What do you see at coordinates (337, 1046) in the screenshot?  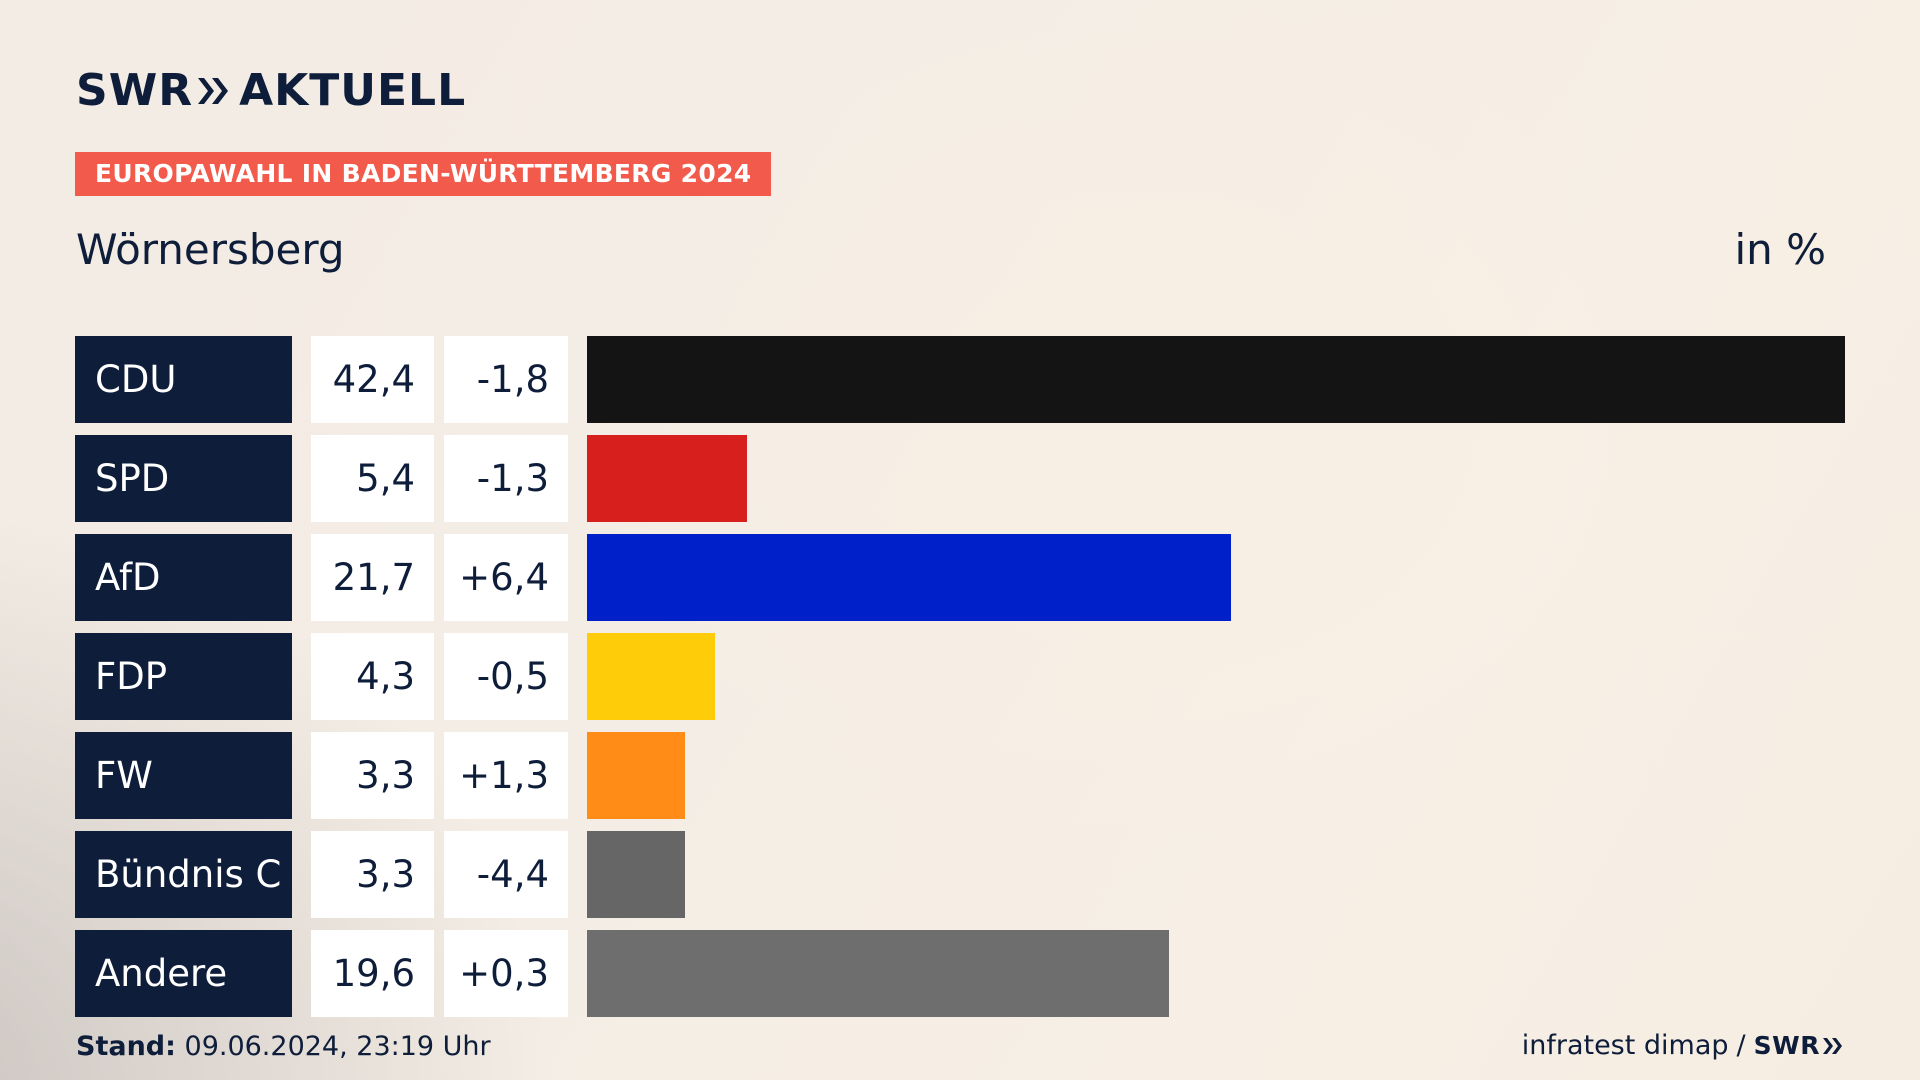 I see `timestamp-value: 09.06.2024, 23:19 Uhr` at bounding box center [337, 1046].